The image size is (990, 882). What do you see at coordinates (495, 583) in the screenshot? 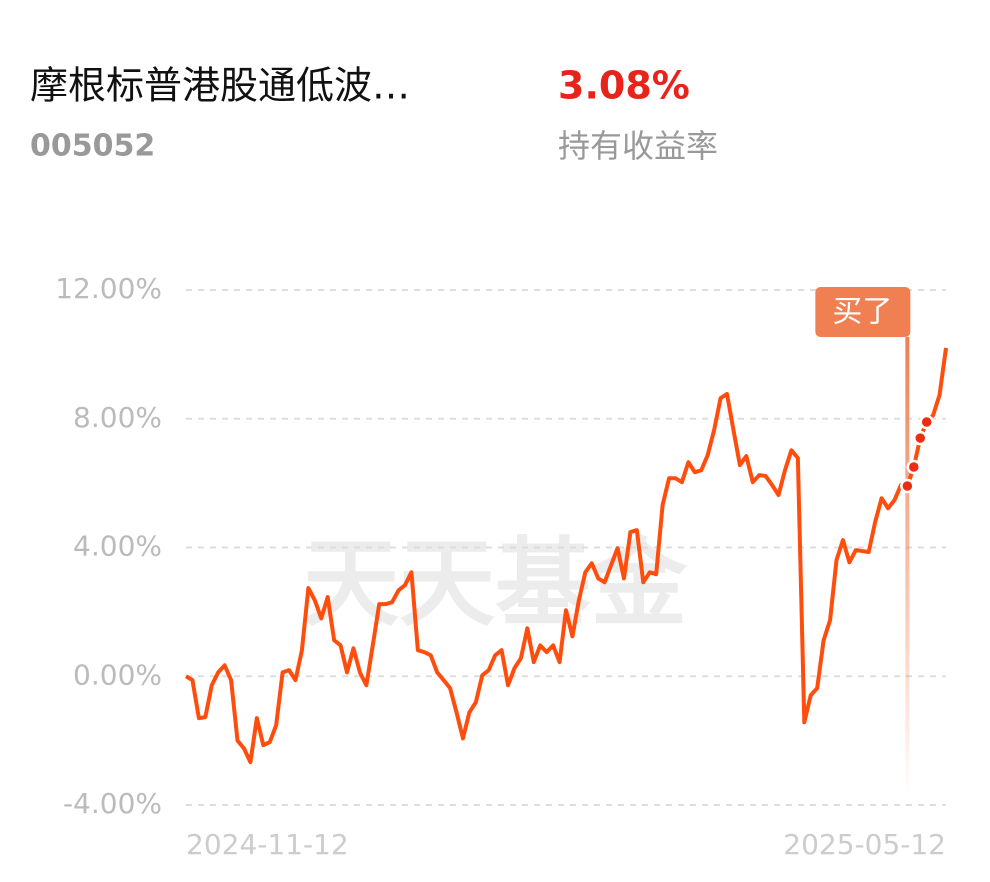
I see `watermark: 天天基金` at bounding box center [495, 583].